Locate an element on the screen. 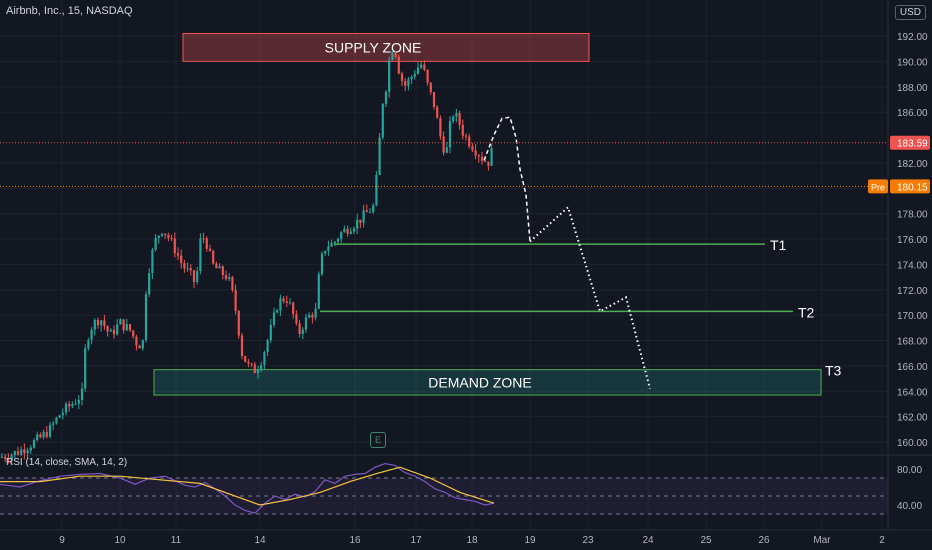 Image resolution: width=932 pixels, height=550 pixels. time-tick-label: 24 is located at coordinates (648, 540).